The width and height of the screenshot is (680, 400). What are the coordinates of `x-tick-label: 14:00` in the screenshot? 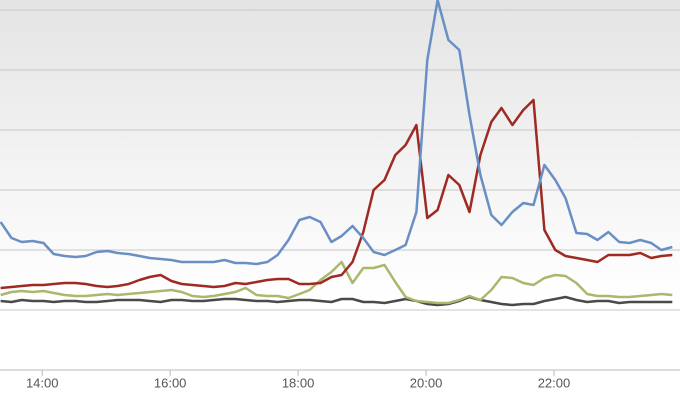 It's located at (42, 382).